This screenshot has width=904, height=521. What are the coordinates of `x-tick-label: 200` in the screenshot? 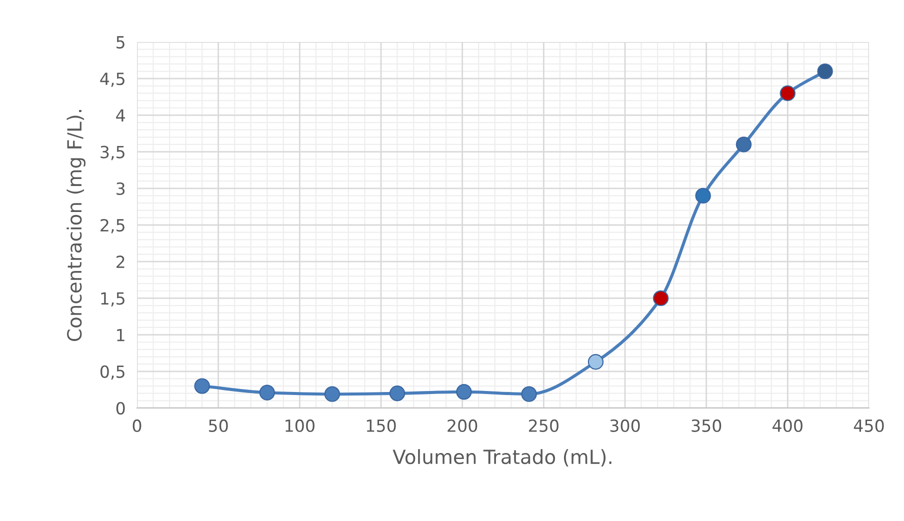 It's located at (463, 425).